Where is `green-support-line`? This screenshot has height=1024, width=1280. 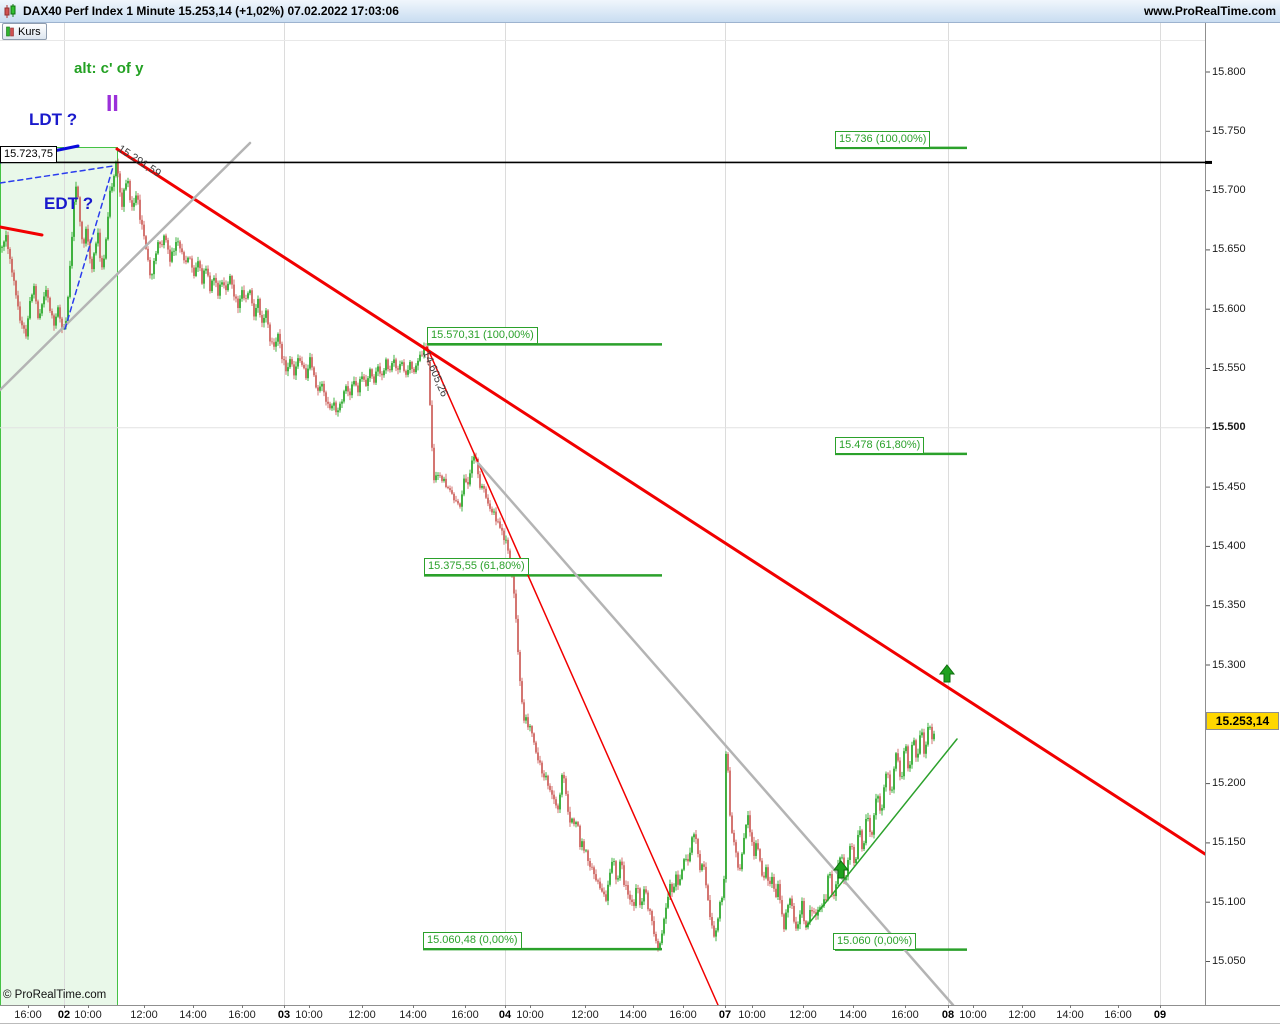 green-support-line is located at coordinates (881, 833).